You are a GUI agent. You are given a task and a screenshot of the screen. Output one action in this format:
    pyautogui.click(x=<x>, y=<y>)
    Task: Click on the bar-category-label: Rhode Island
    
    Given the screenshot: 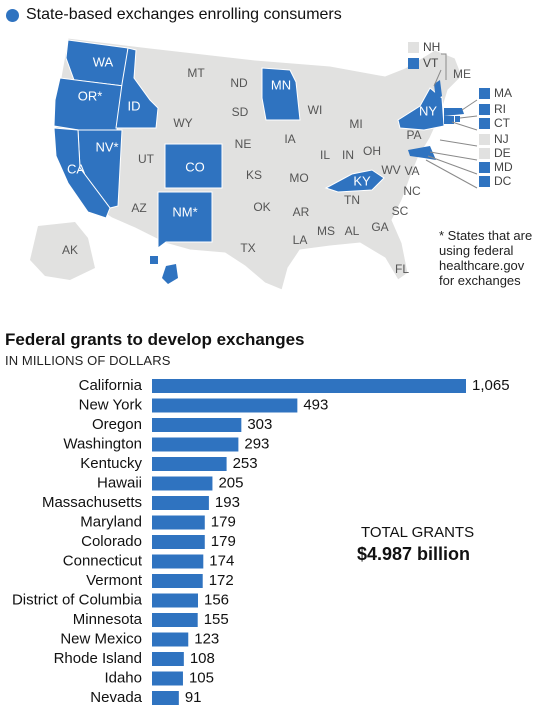 What is the action you would take?
    pyautogui.click(x=98, y=658)
    